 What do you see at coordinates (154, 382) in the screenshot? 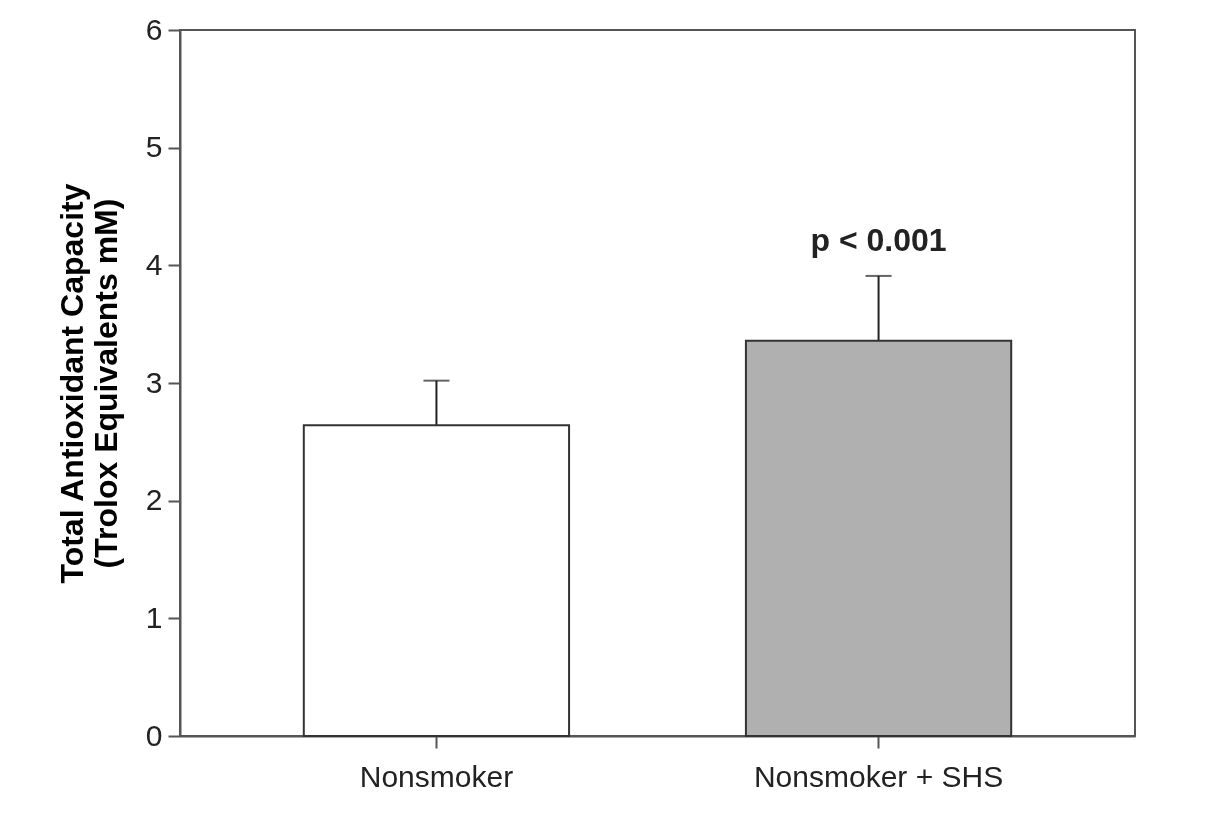
I see `y-tick-label: 3` at bounding box center [154, 382].